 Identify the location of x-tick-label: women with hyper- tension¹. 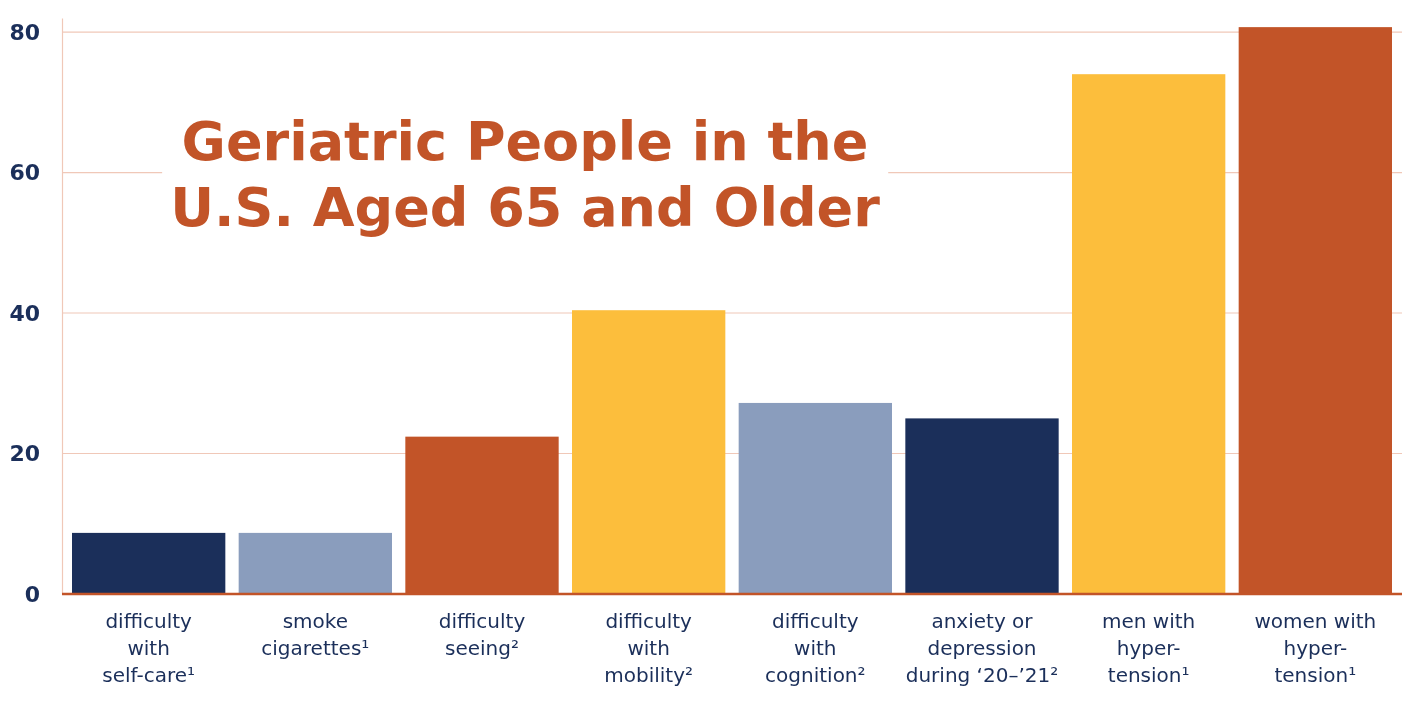
(1315, 648).